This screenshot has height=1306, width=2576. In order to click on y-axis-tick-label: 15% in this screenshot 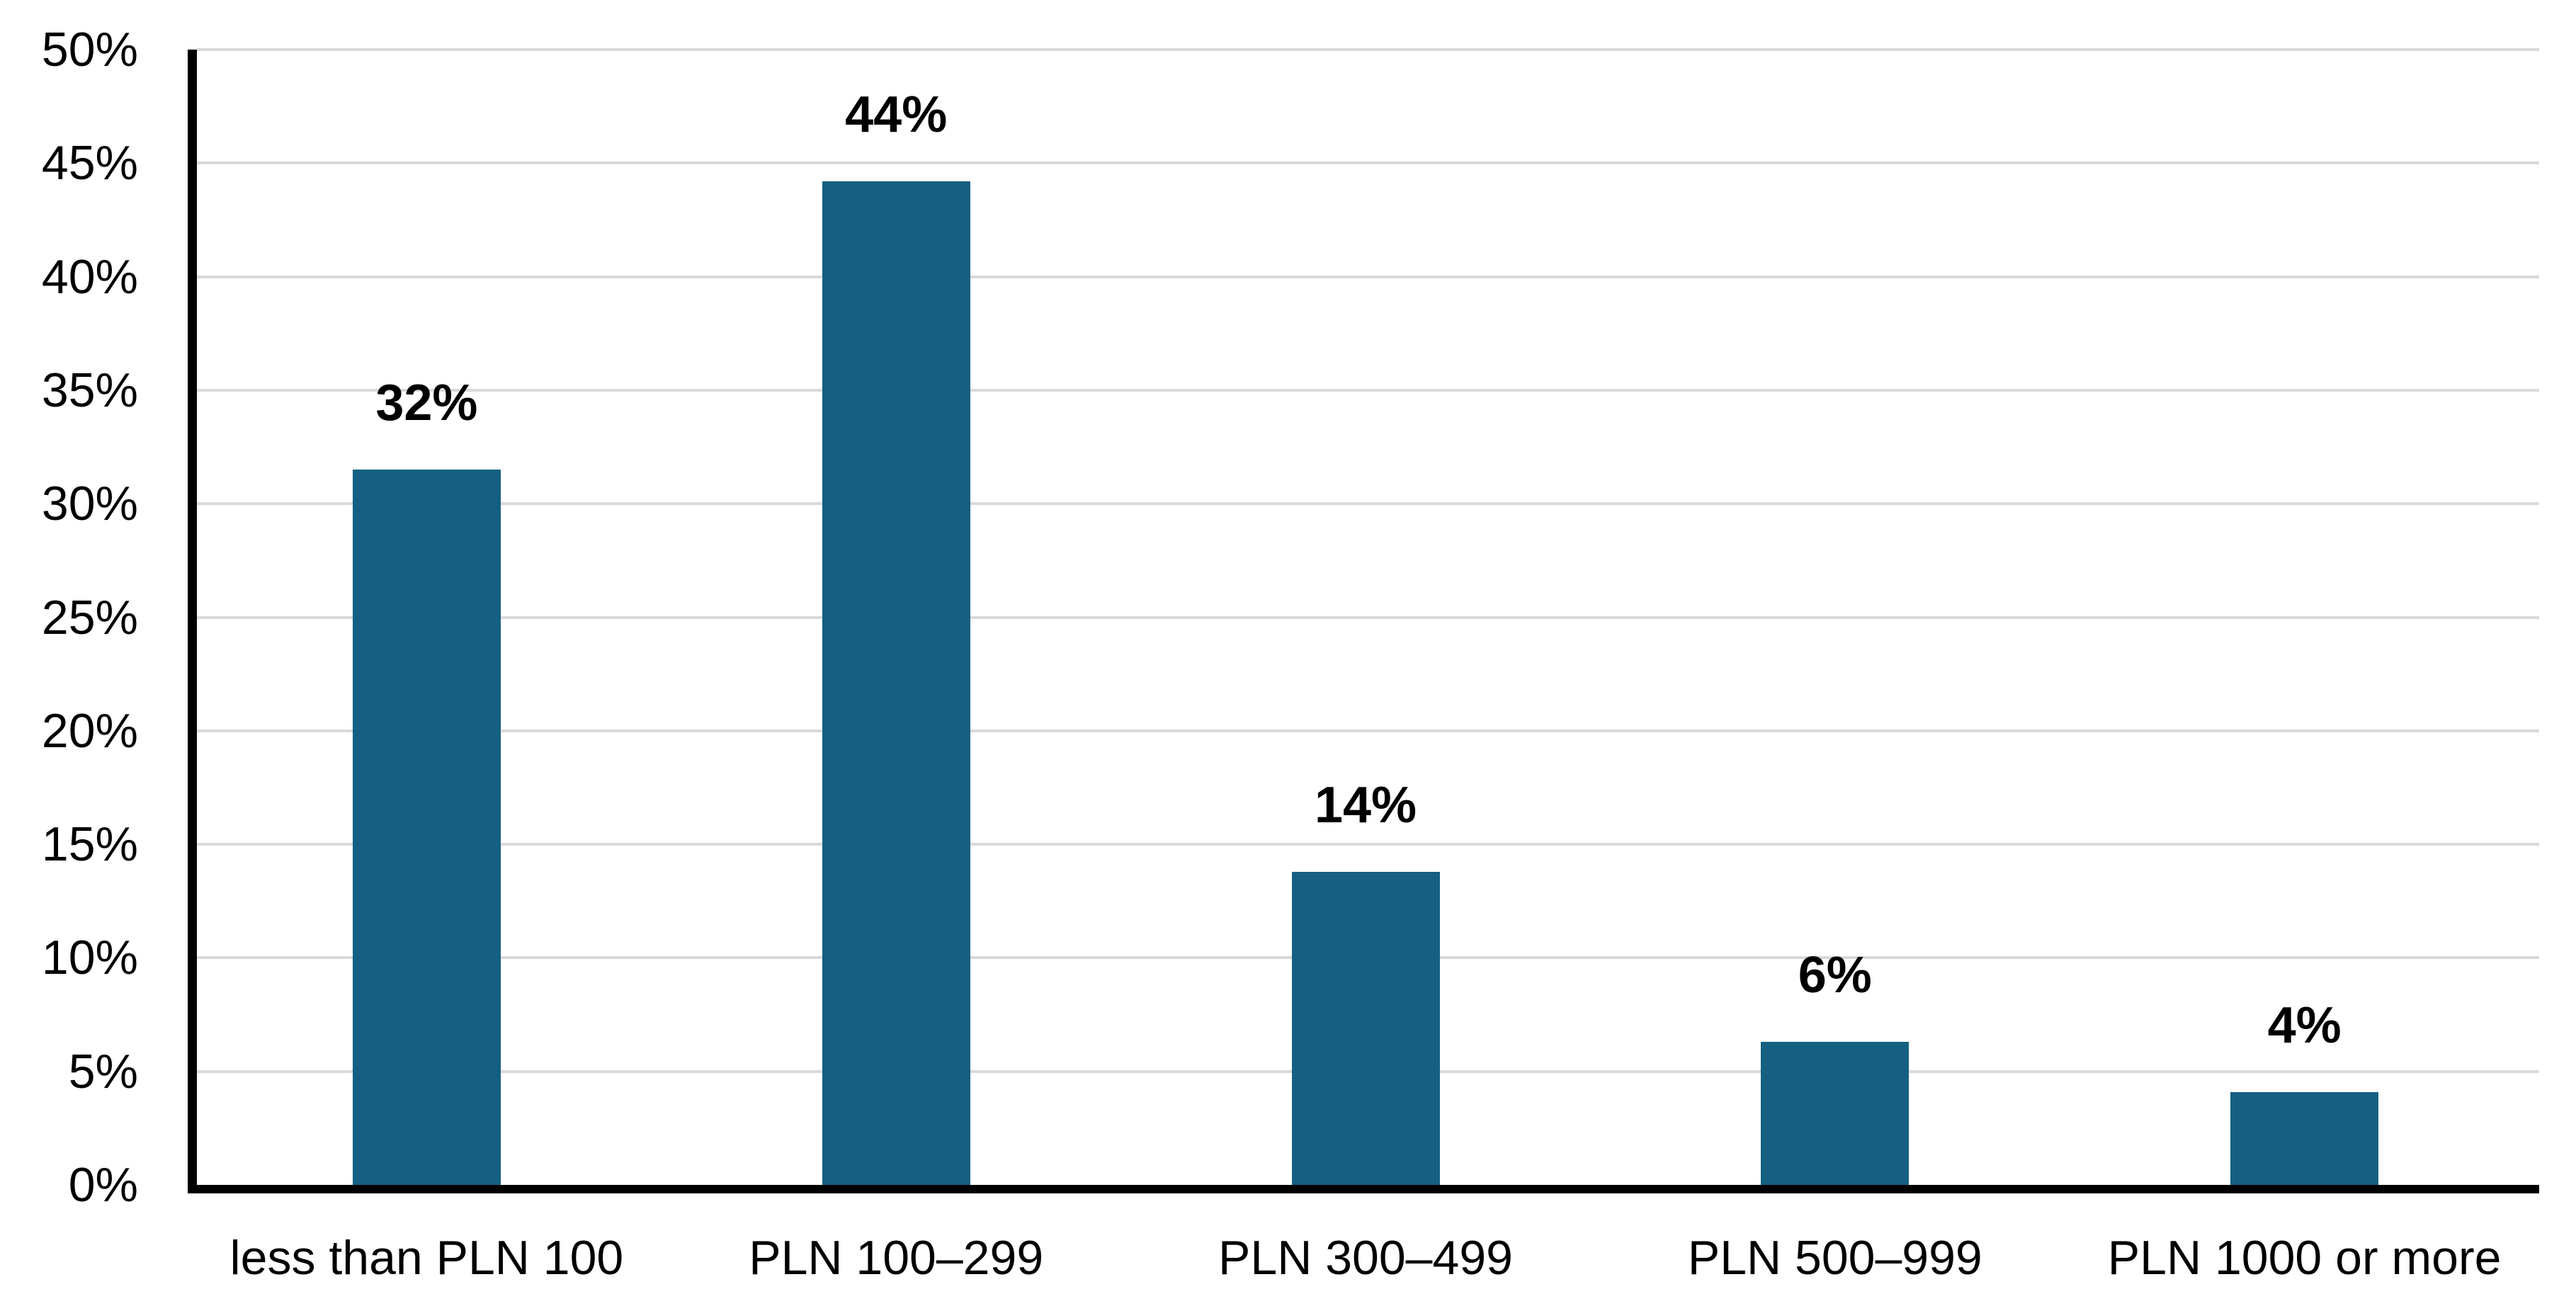, I will do `click(89, 844)`.